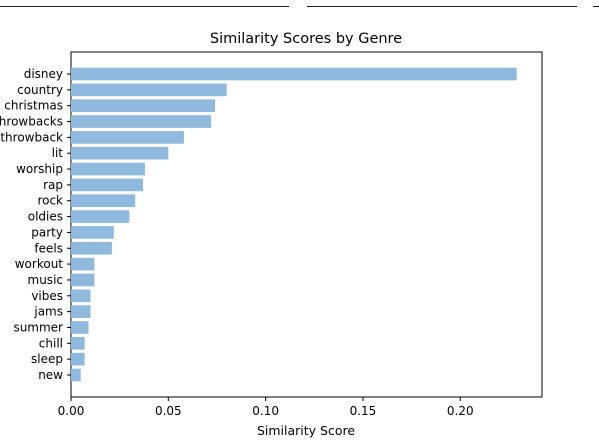 The height and width of the screenshot is (442, 599). Describe the element at coordinates (265, 411) in the screenshot. I see `x-tick-label: 0.10` at that location.